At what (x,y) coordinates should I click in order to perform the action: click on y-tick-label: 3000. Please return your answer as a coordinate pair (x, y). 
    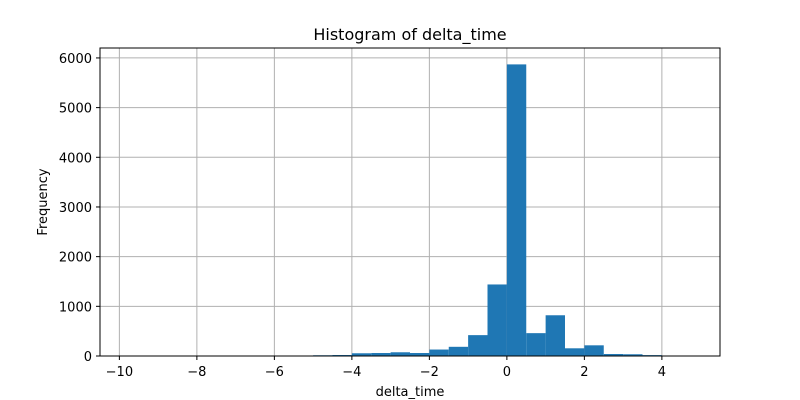
    Looking at the image, I should click on (75, 208).